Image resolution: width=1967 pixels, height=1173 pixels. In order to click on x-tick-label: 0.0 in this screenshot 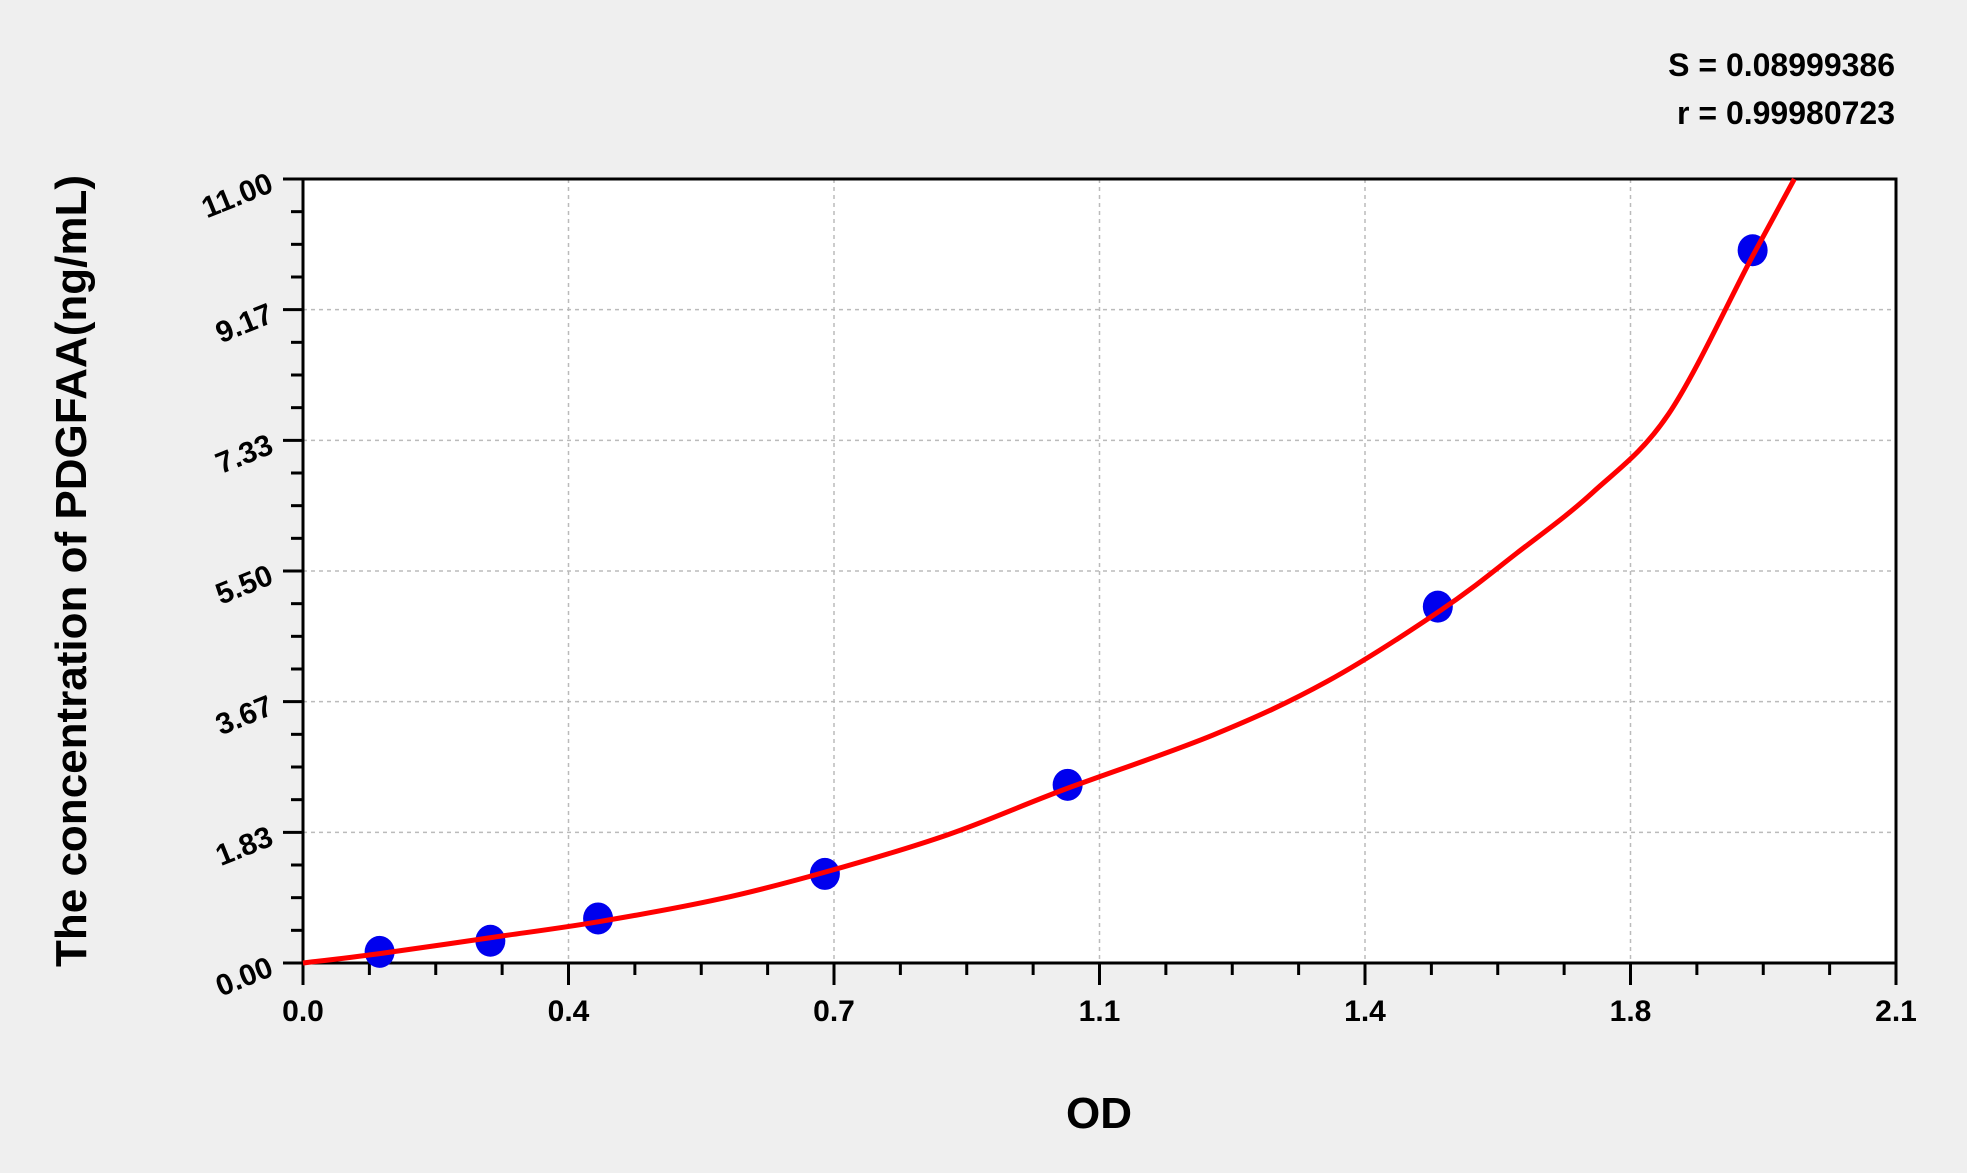, I will do `click(303, 1011)`.